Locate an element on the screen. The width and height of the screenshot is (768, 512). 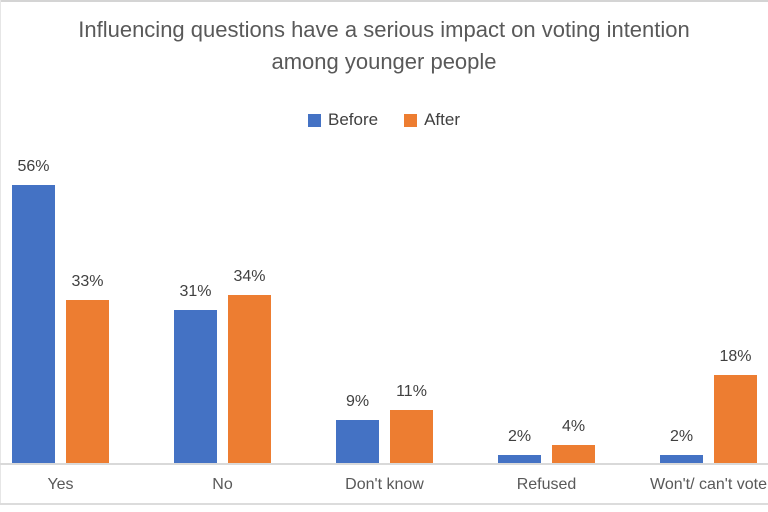
x-axis-label-0: Yes is located at coordinates (60, 484).